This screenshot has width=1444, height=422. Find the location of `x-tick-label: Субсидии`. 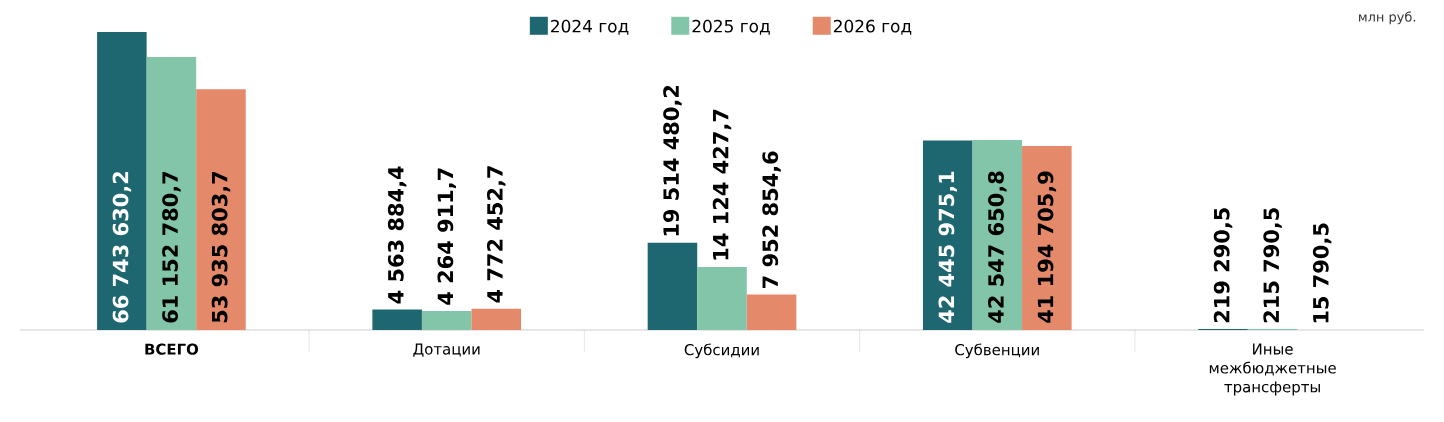

x-tick-label: Субсидии is located at coordinates (721, 351).